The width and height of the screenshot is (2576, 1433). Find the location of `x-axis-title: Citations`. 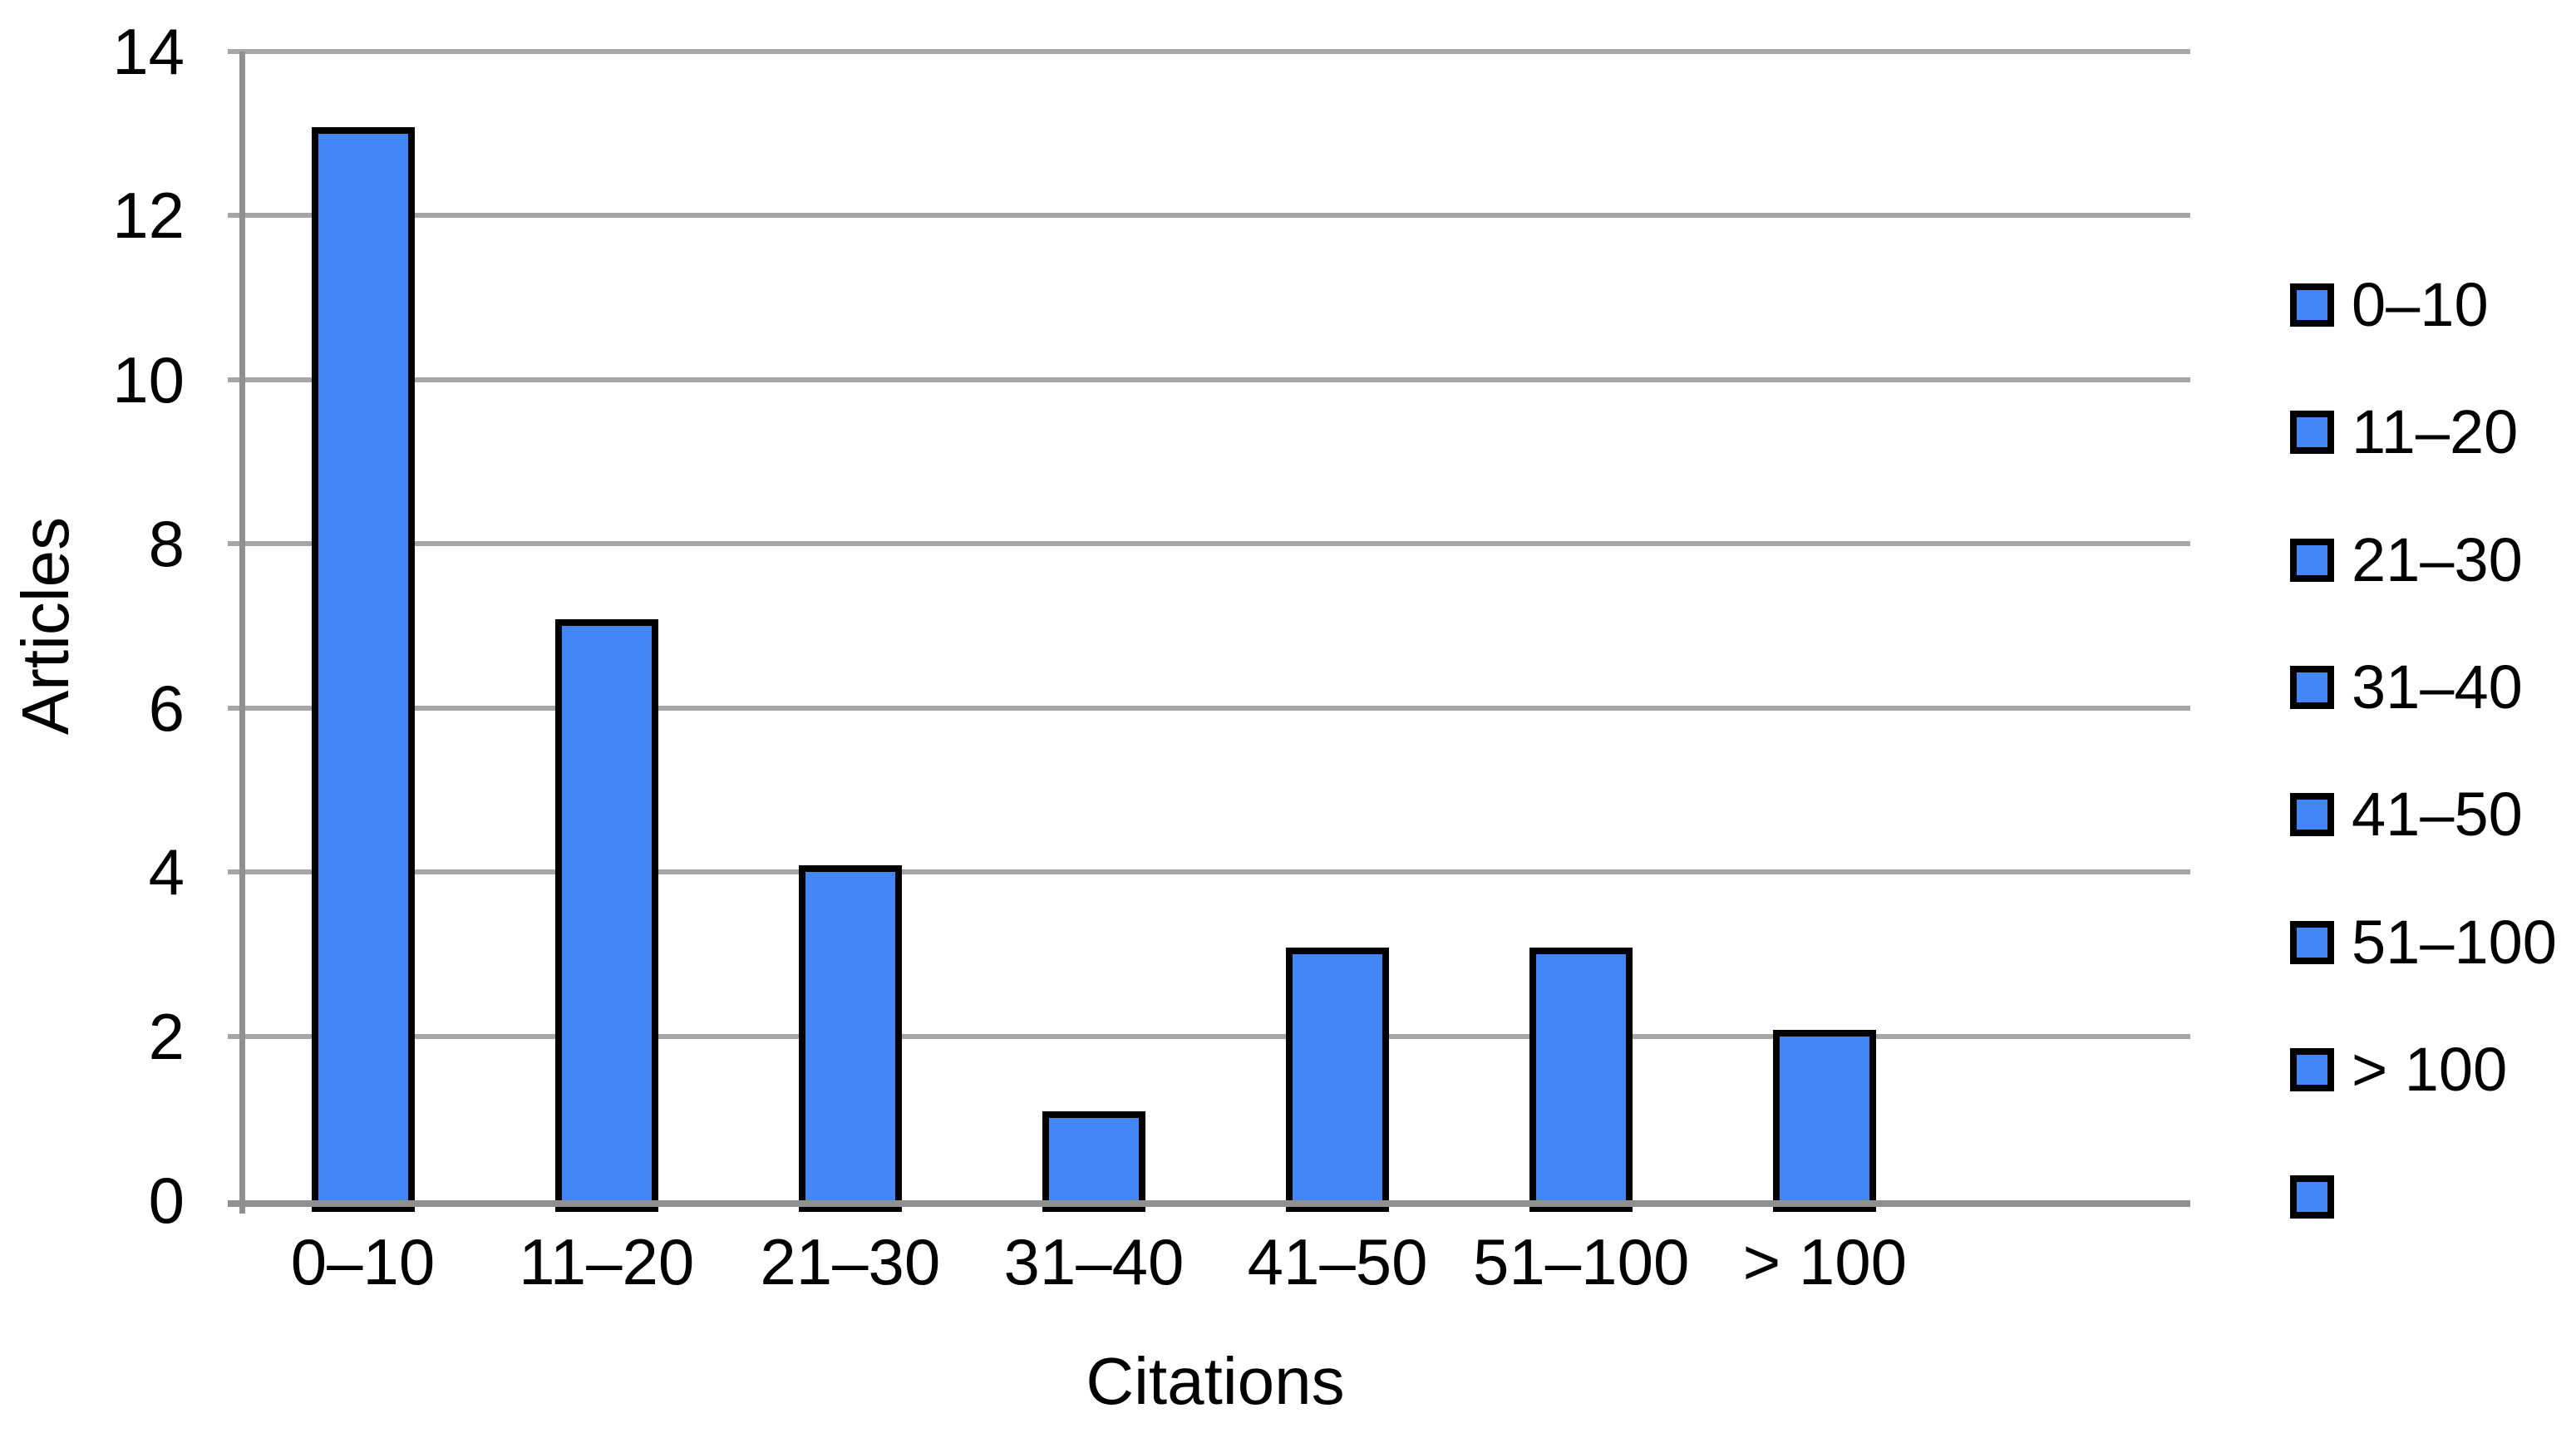

x-axis-title: Citations is located at coordinates (1215, 1381).